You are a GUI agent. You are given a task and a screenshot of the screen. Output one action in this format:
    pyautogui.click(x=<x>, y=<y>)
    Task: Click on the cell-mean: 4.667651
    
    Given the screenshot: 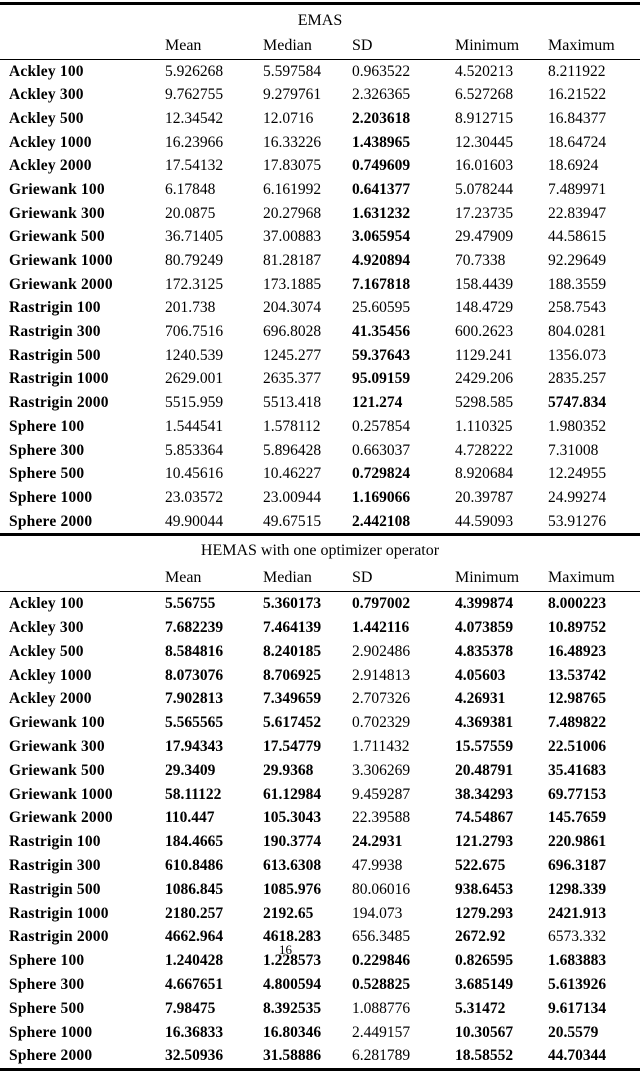 What is the action you would take?
    pyautogui.click(x=194, y=984)
    